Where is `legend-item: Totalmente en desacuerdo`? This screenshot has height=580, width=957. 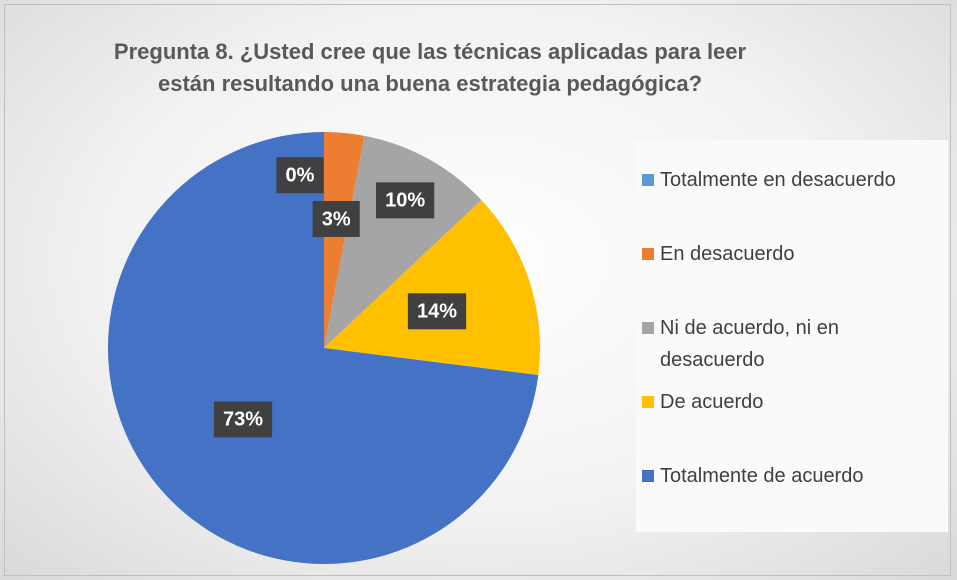 legend-item: Totalmente en desacuerdo is located at coordinates (792, 180).